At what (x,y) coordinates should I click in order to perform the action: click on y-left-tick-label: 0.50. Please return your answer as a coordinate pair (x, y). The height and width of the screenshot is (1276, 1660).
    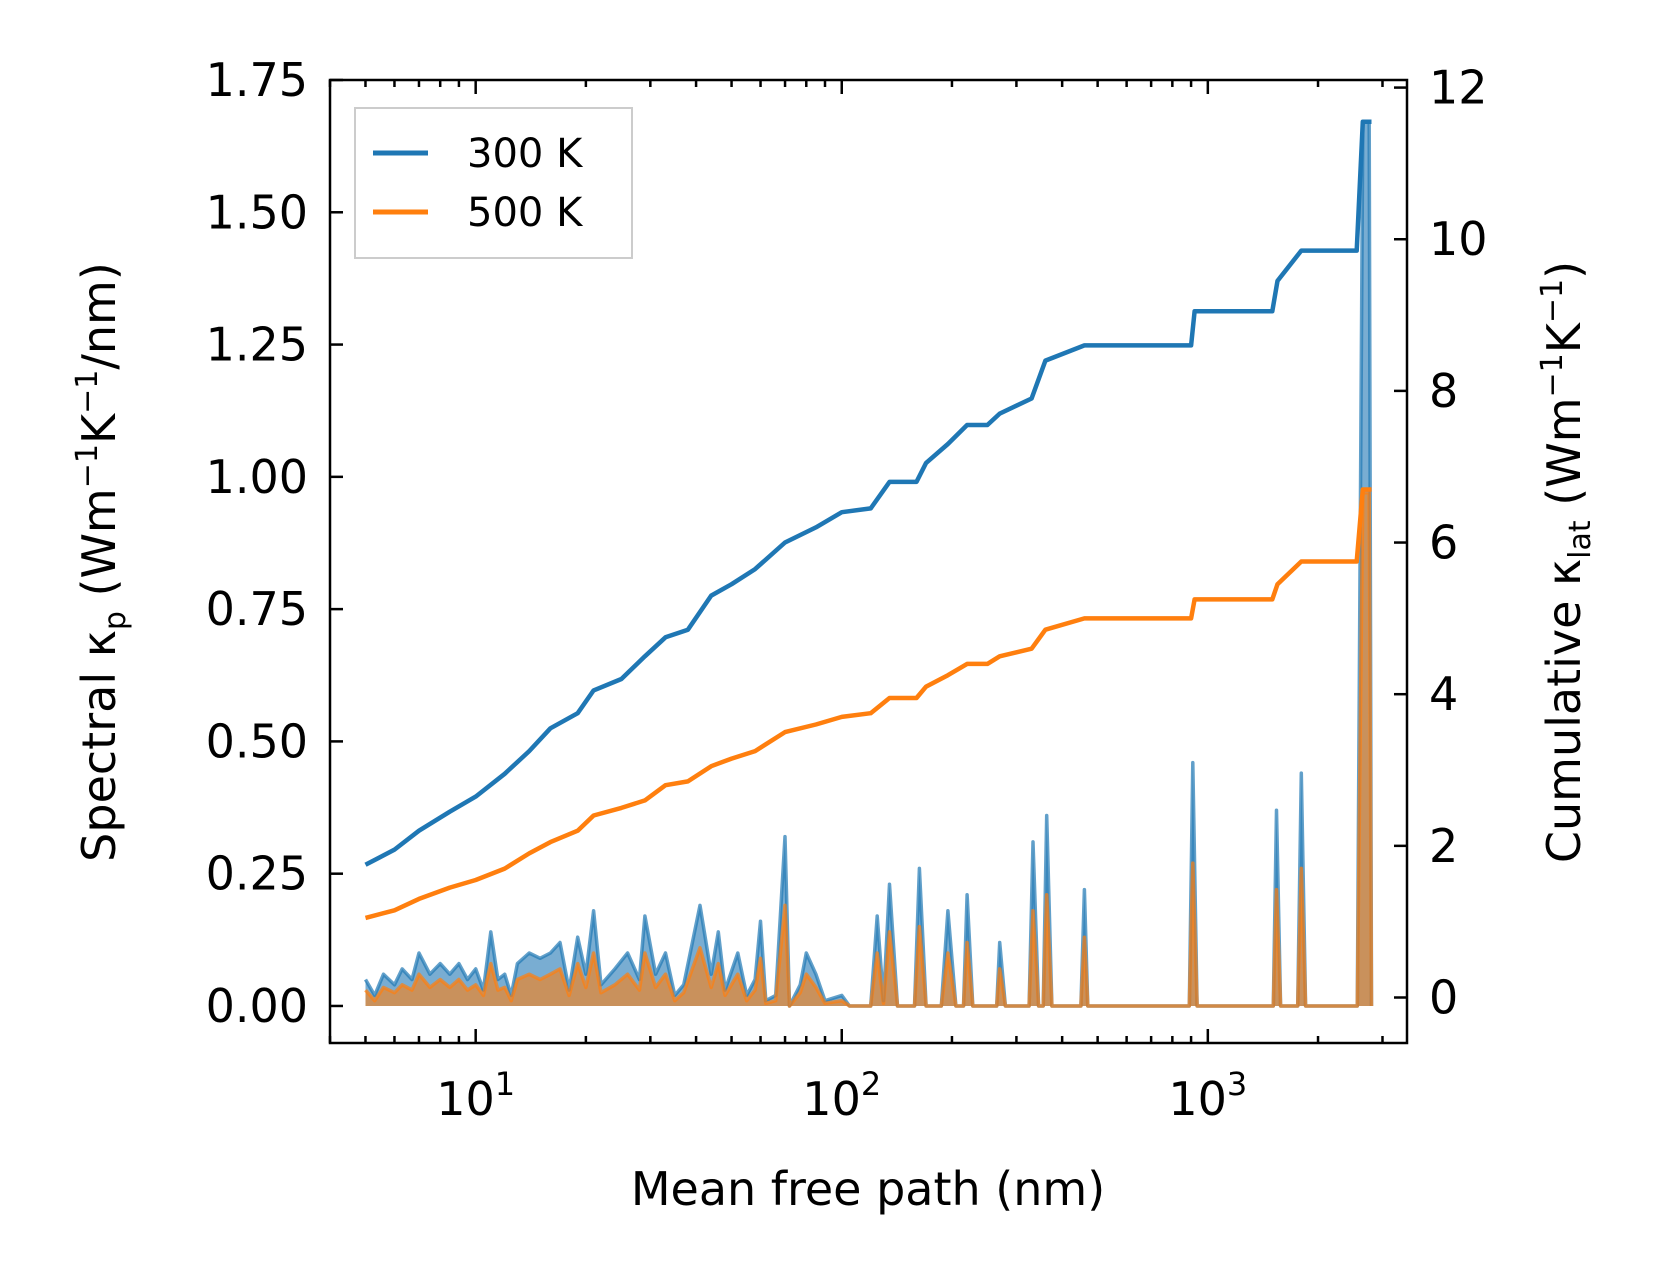
    Looking at the image, I should click on (257, 741).